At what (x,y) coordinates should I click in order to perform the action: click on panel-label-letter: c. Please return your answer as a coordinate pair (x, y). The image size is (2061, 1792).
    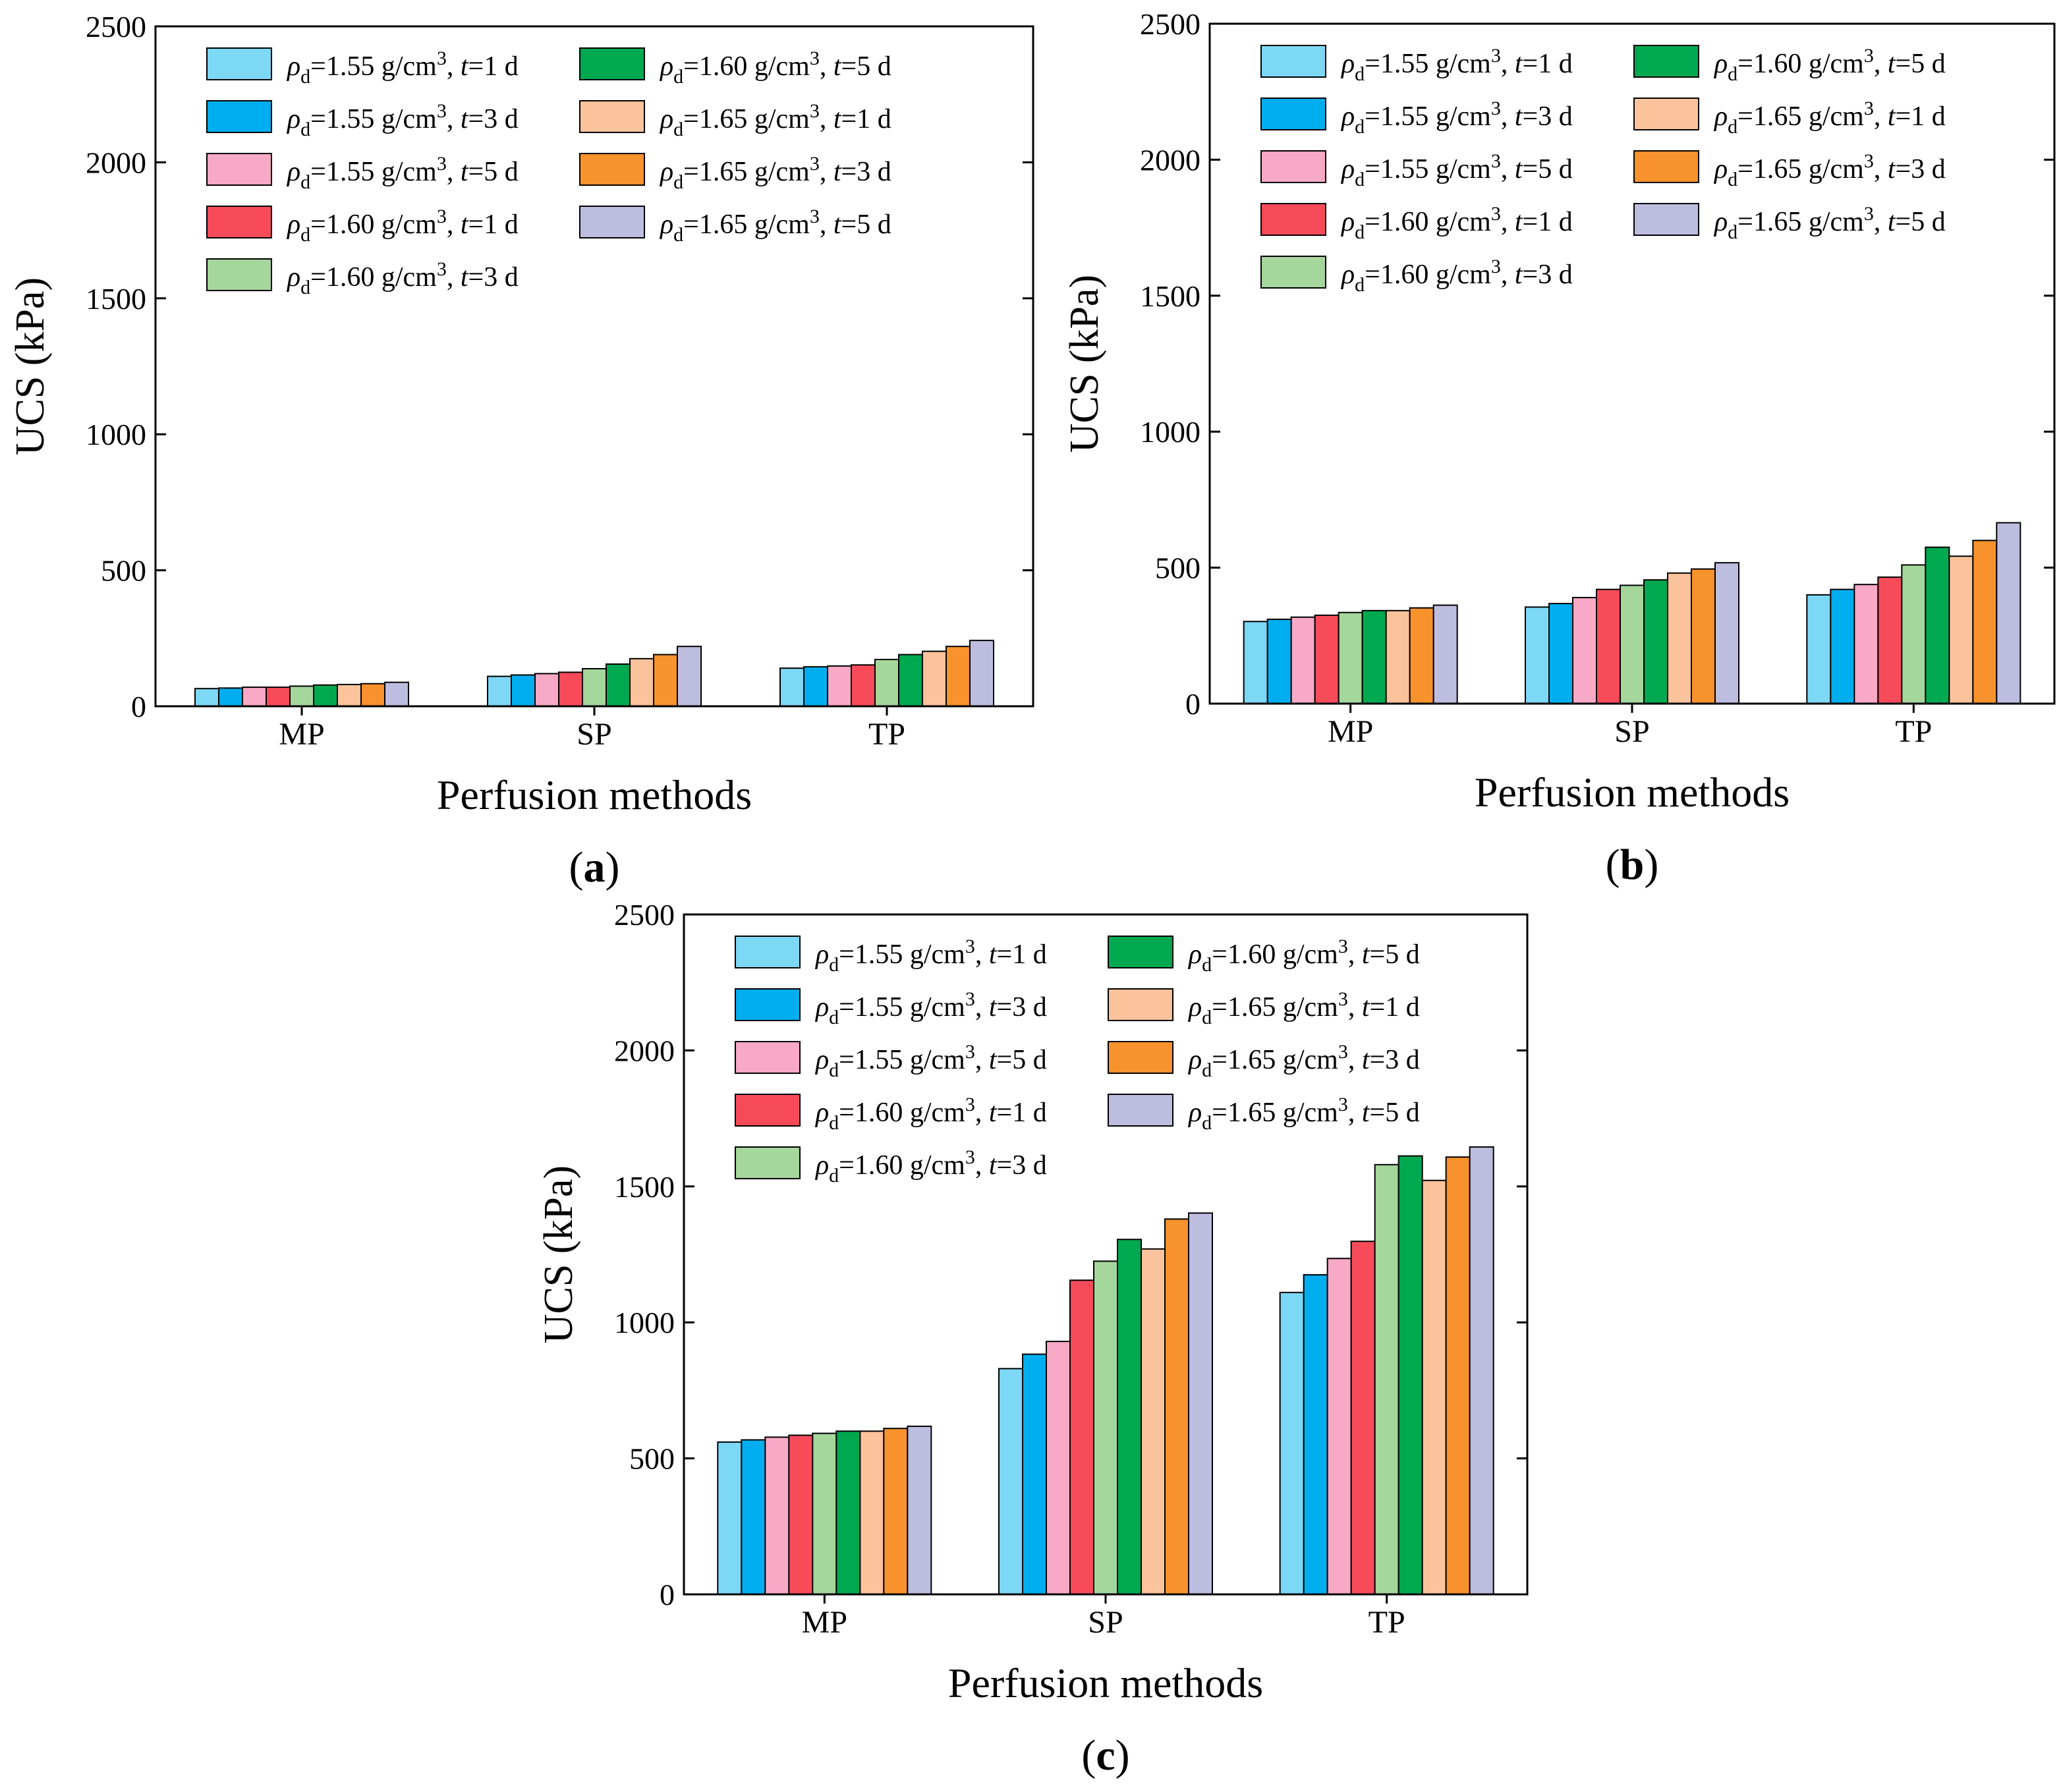
    Looking at the image, I should click on (1105, 1755).